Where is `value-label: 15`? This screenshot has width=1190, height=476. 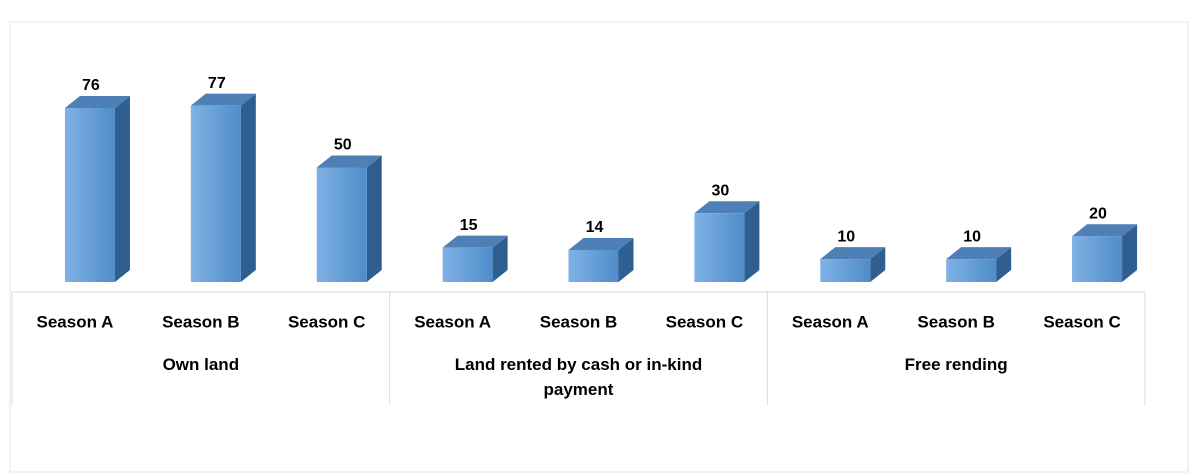 value-label: 15 is located at coordinates (469, 225).